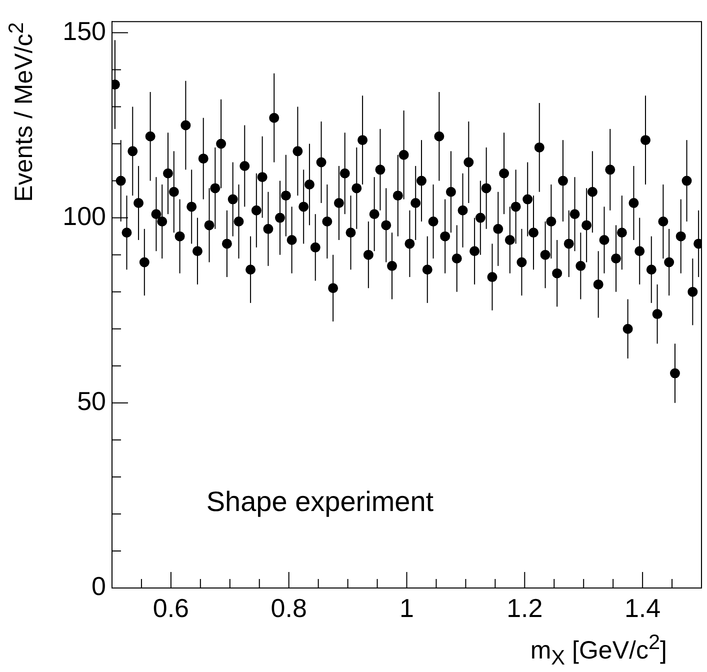  I want to click on y-tick-label: 0, so click(99, 586).